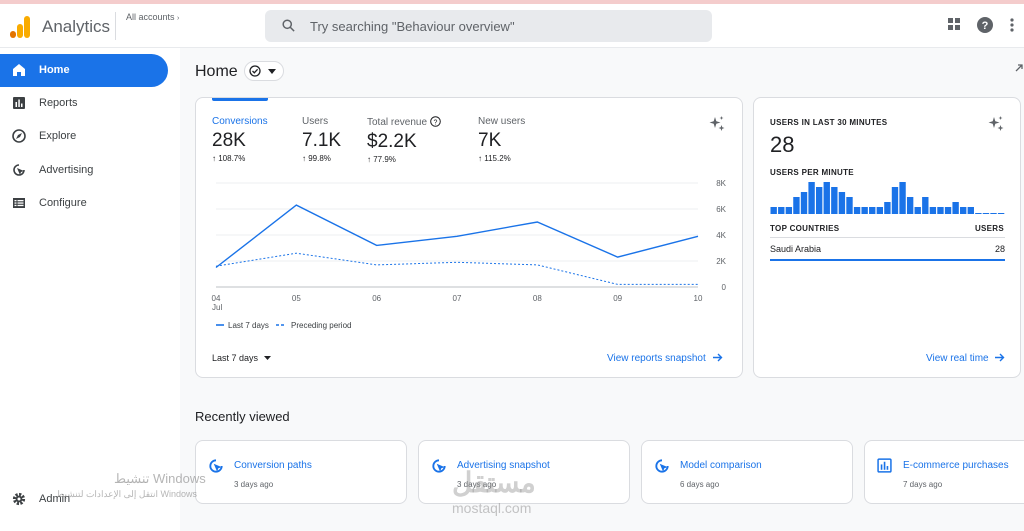  What do you see at coordinates (887, 198) in the screenshot?
I see `users-per-minute-chart` at bounding box center [887, 198].